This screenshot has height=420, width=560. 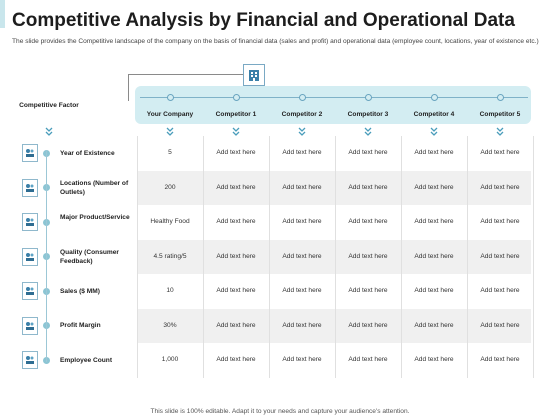 What do you see at coordinates (2, 14) in the screenshot?
I see `title-accent-bar` at bounding box center [2, 14].